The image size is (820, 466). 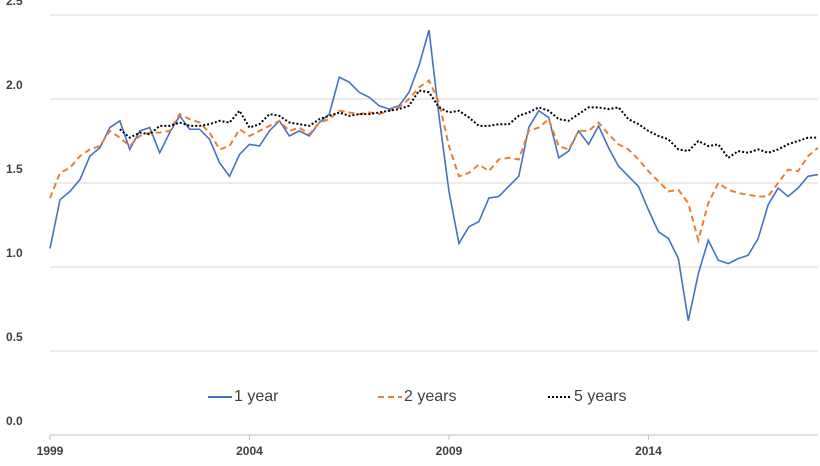 What do you see at coordinates (648, 451) in the screenshot?
I see `x-tick-label: 2014` at bounding box center [648, 451].